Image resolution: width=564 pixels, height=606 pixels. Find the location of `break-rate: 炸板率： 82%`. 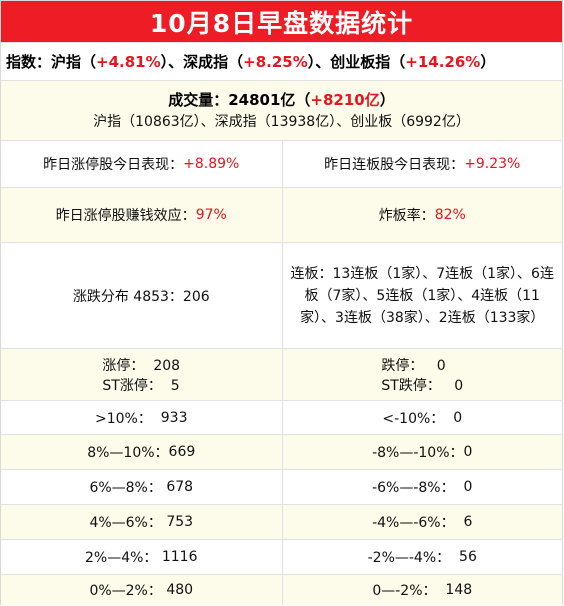

break-rate: 炸板率： 82% is located at coordinates (422, 215).